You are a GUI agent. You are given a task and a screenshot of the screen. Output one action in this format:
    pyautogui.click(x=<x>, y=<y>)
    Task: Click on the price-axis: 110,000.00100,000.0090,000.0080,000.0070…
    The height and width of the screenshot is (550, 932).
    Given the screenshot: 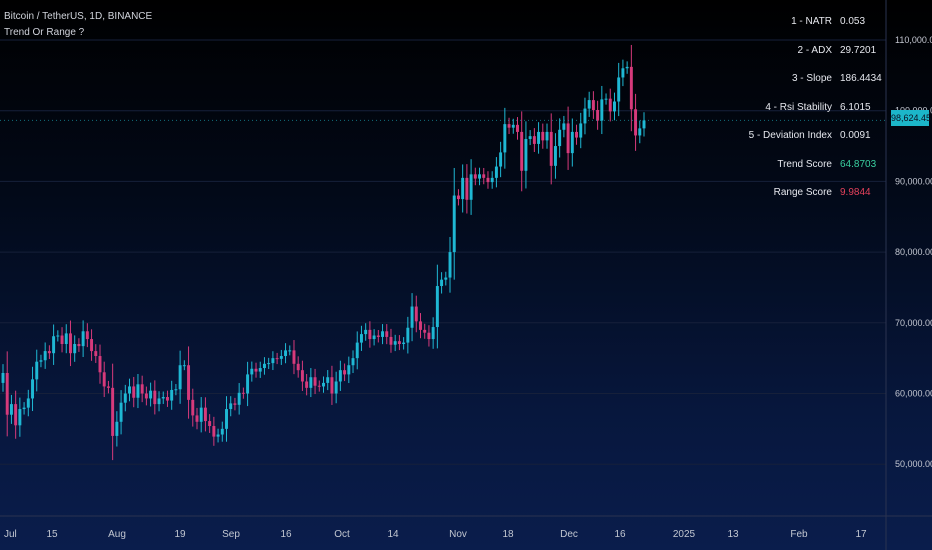 What is the action you would take?
    pyautogui.click(x=913, y=252)
    